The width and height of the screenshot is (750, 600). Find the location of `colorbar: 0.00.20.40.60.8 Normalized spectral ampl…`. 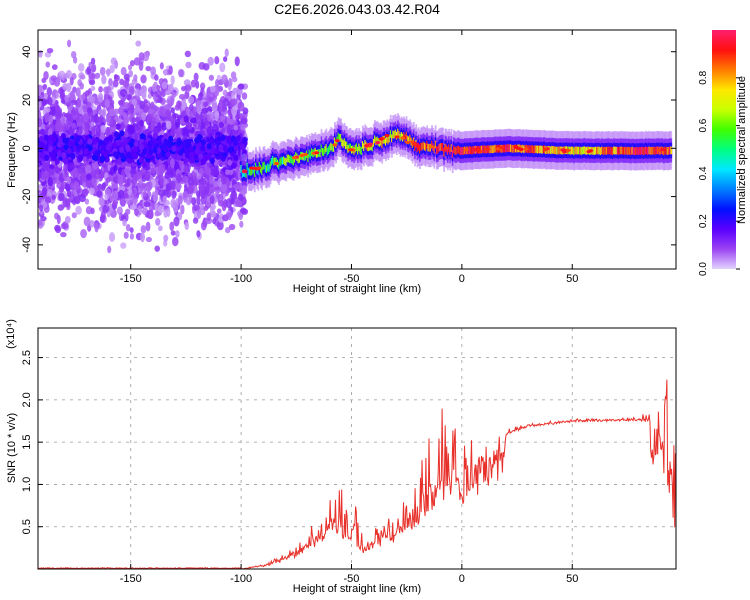

colorbar: 0.00.20.40.60.8 Normalized spectral ampl… is located at coordinates (723, 153).